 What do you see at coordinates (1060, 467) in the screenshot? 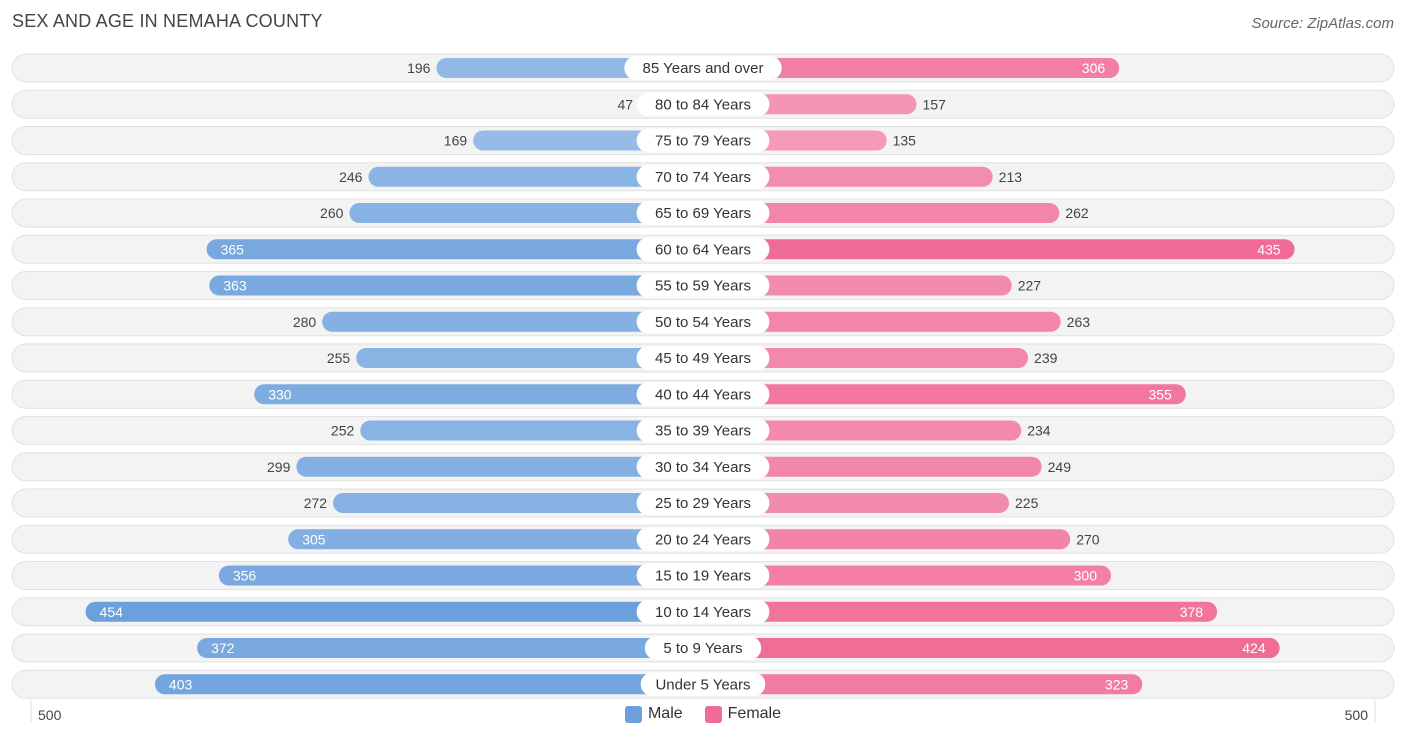
I see `value-label-female: 249` at bounding box center [1060, 467].